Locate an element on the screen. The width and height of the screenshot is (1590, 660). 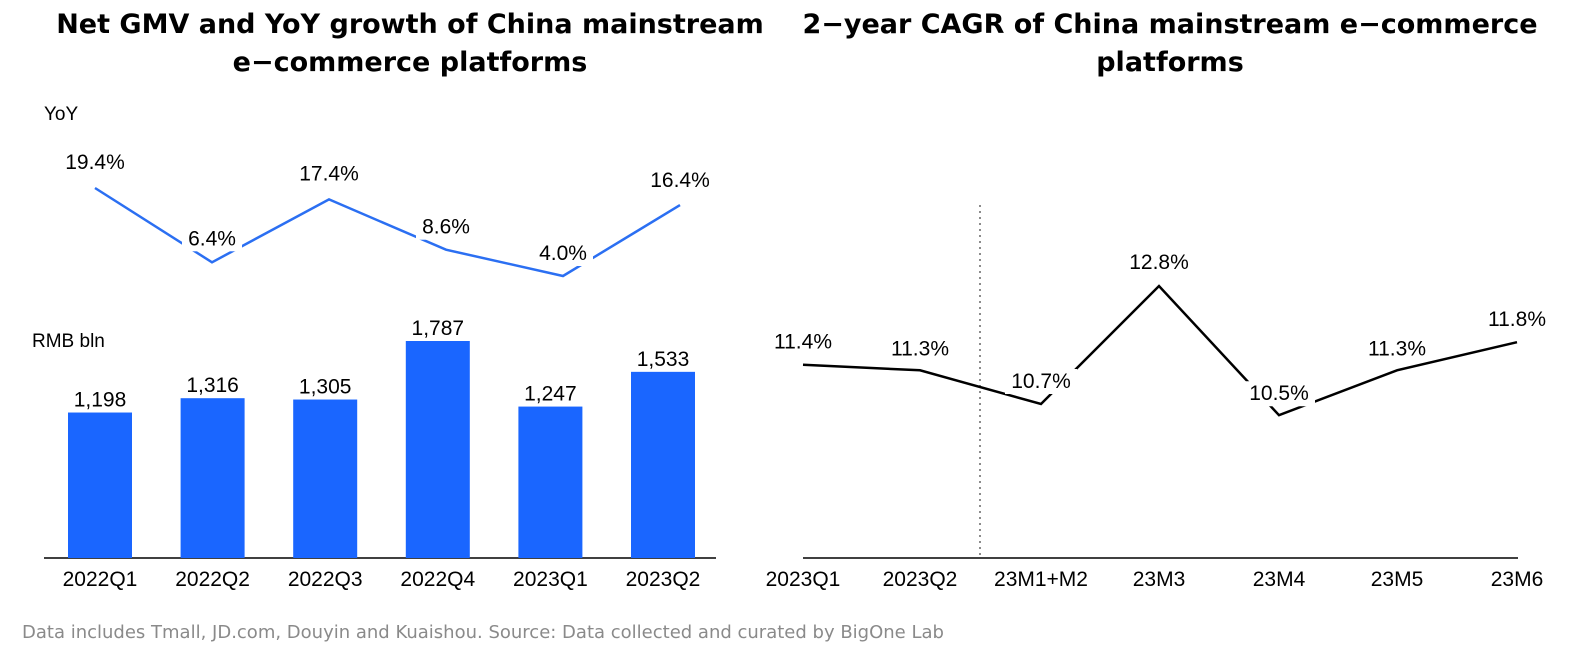
yoy-label-bg-2022Q2 is located at coordinates (212, 239).